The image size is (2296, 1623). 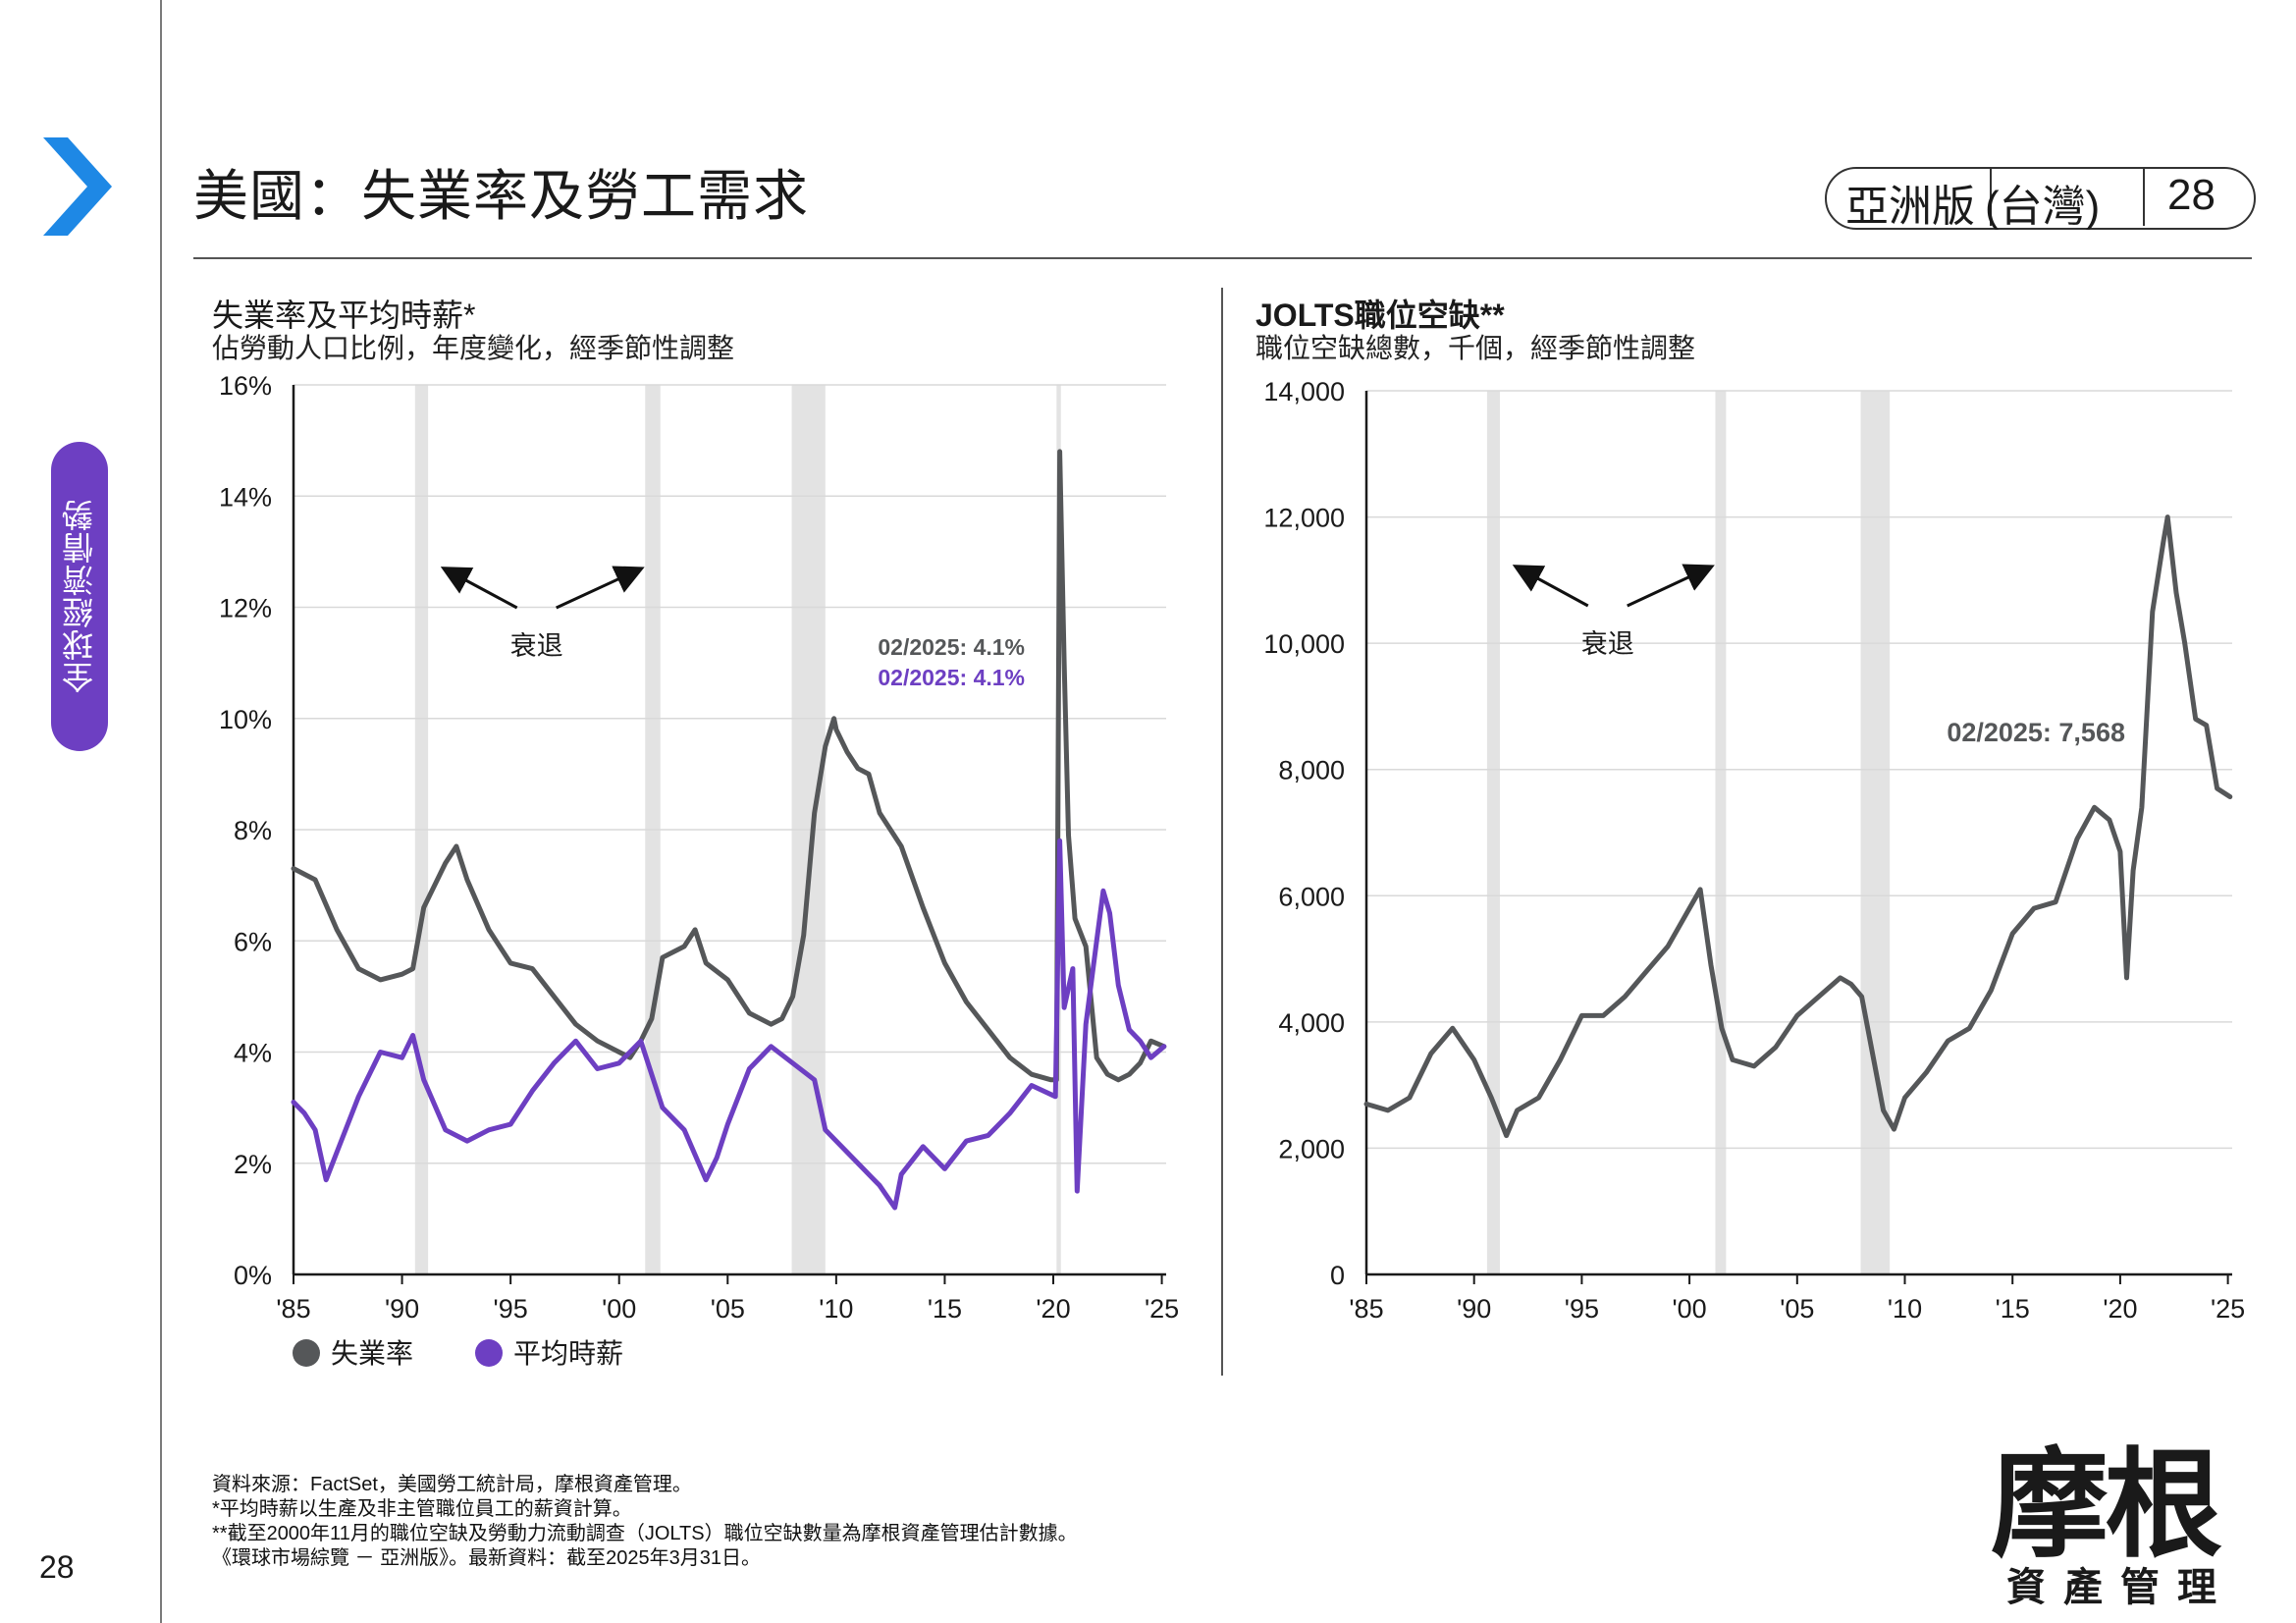 I want to click on y-tick-label: 6,000, so click(x=1312, y=896).